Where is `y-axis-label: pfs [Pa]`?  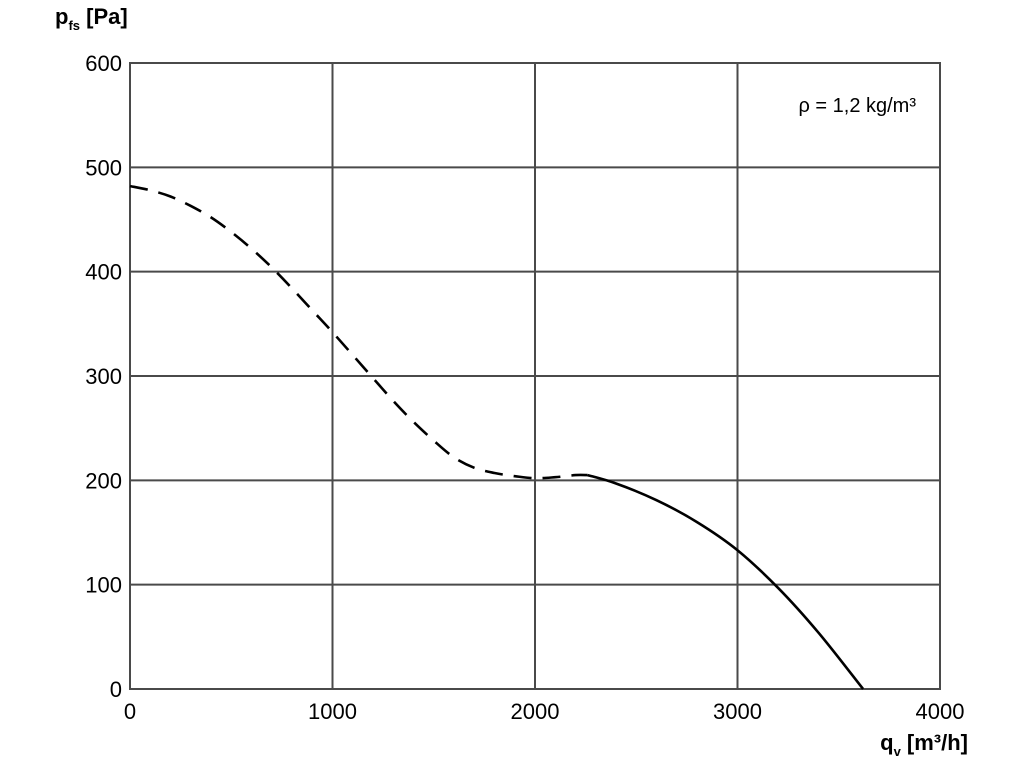 y-axis-label: pfs [Pa] is located at coordinates (91, 18).